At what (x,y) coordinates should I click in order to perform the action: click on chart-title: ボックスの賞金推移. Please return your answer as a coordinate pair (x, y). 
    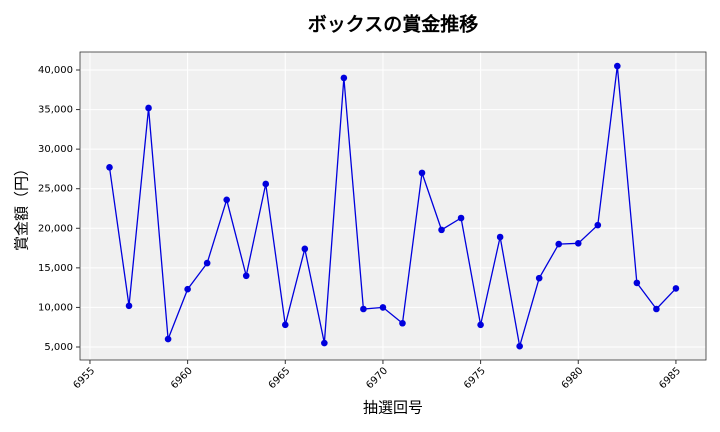
    Looking at the image, I should click on (393, 24).